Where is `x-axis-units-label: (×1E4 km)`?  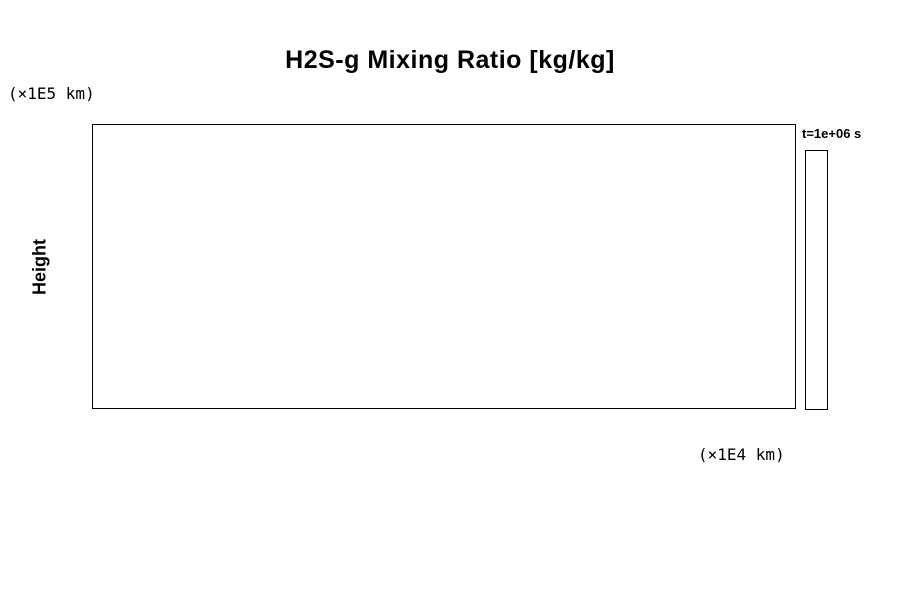
x-axis-units-label: (×1E4 km) is located at coordinates (741, 454).